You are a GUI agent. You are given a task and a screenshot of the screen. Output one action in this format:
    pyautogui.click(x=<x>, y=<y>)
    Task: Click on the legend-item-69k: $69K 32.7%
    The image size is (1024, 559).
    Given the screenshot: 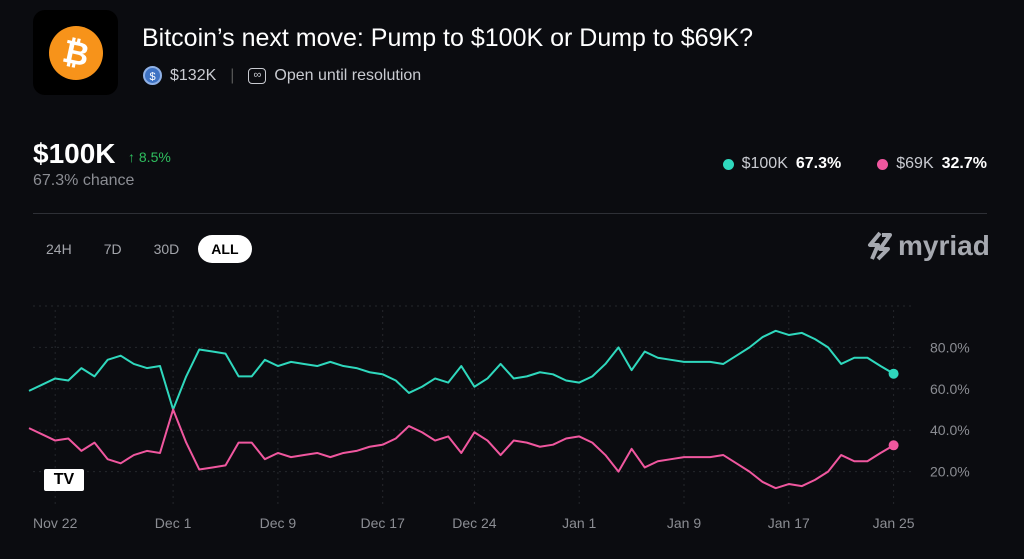 What is the action you would take?
    pyautogui.click(x=932, y=164)
    